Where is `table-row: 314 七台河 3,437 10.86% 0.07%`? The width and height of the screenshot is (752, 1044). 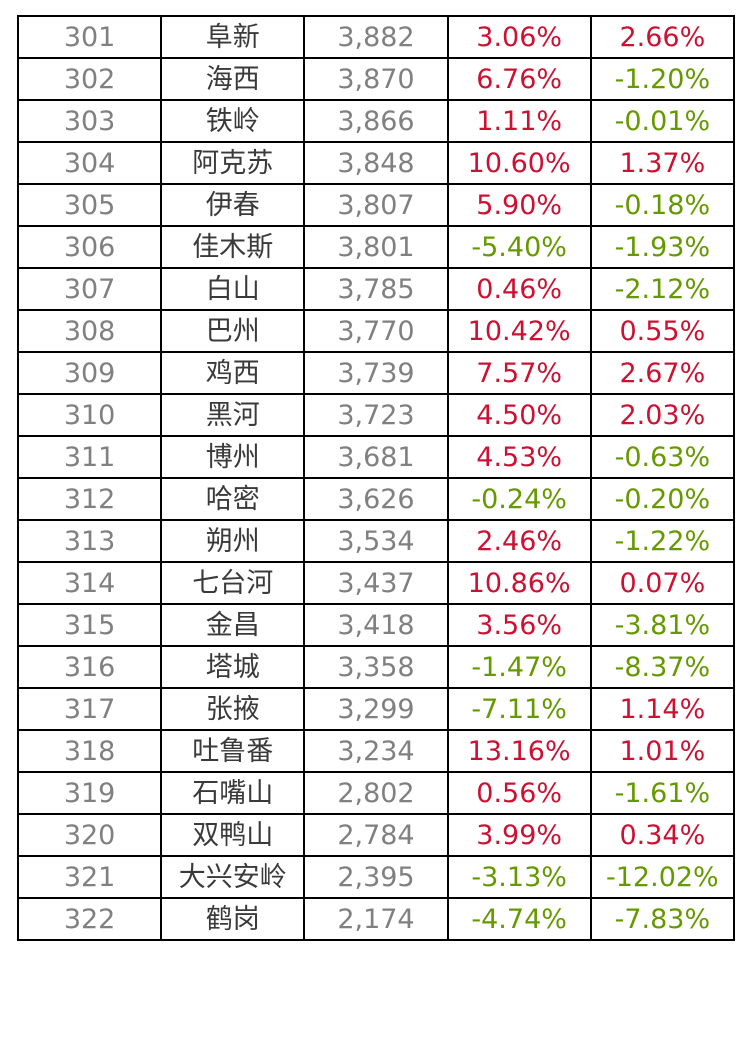 table-row: 314 七台河 3,437 10.86% 0.07% is located at coordinates (376, 583).